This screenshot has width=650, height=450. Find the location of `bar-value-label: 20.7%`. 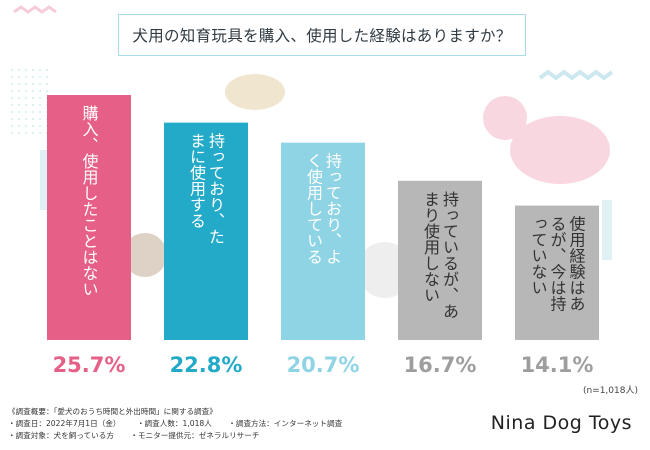

bar-value-label: 20.7% is located at coordinates (323, 365).